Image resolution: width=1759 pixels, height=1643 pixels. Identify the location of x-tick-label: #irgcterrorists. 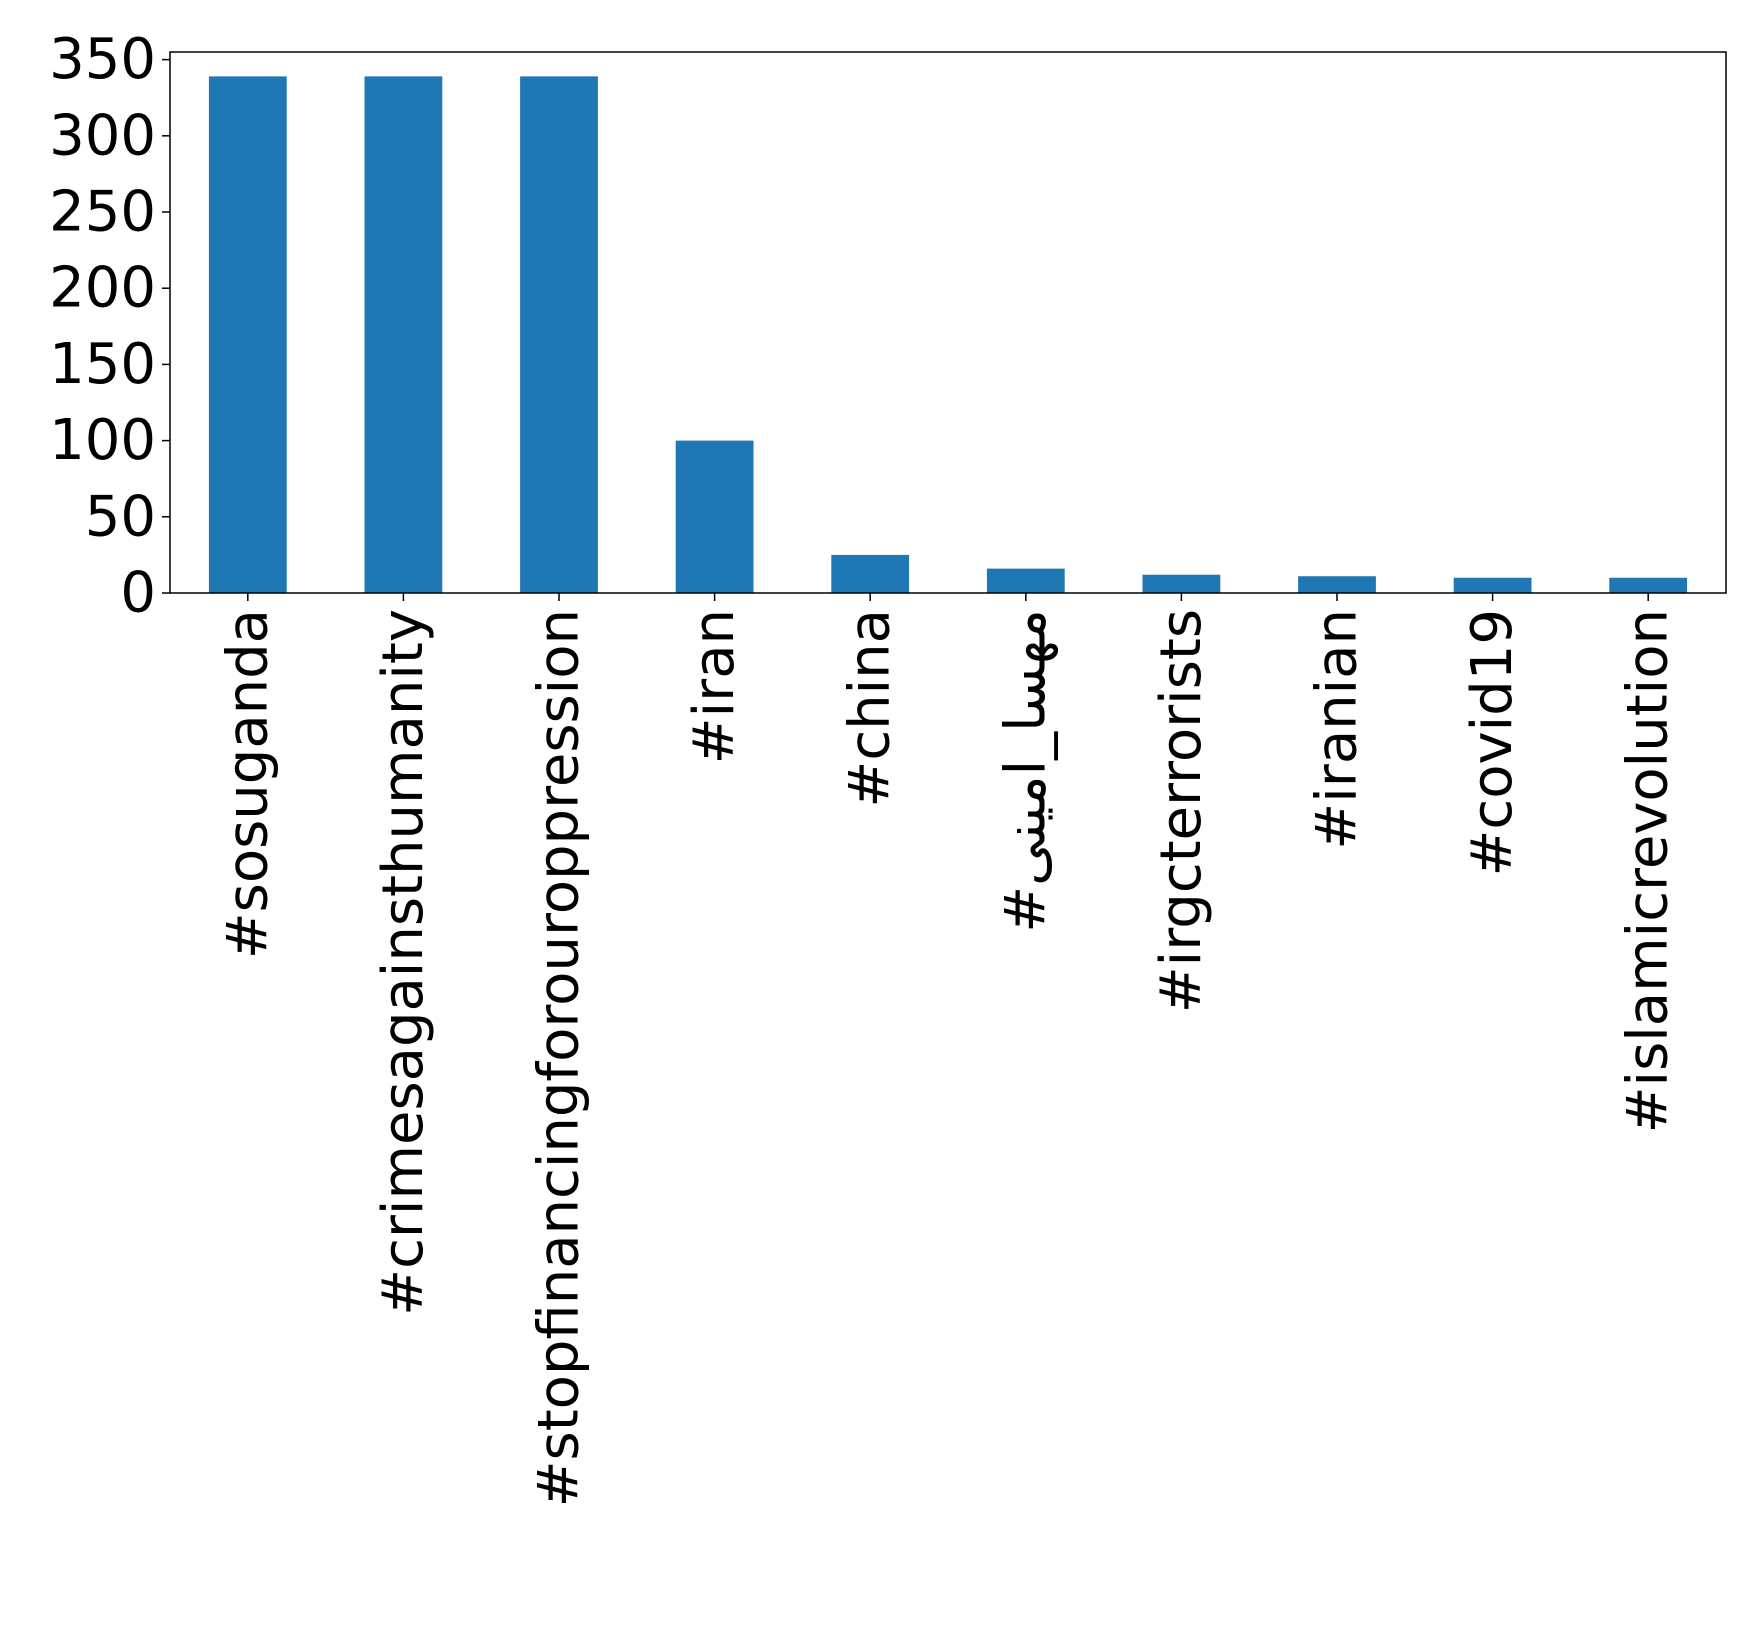
(1181, 811).